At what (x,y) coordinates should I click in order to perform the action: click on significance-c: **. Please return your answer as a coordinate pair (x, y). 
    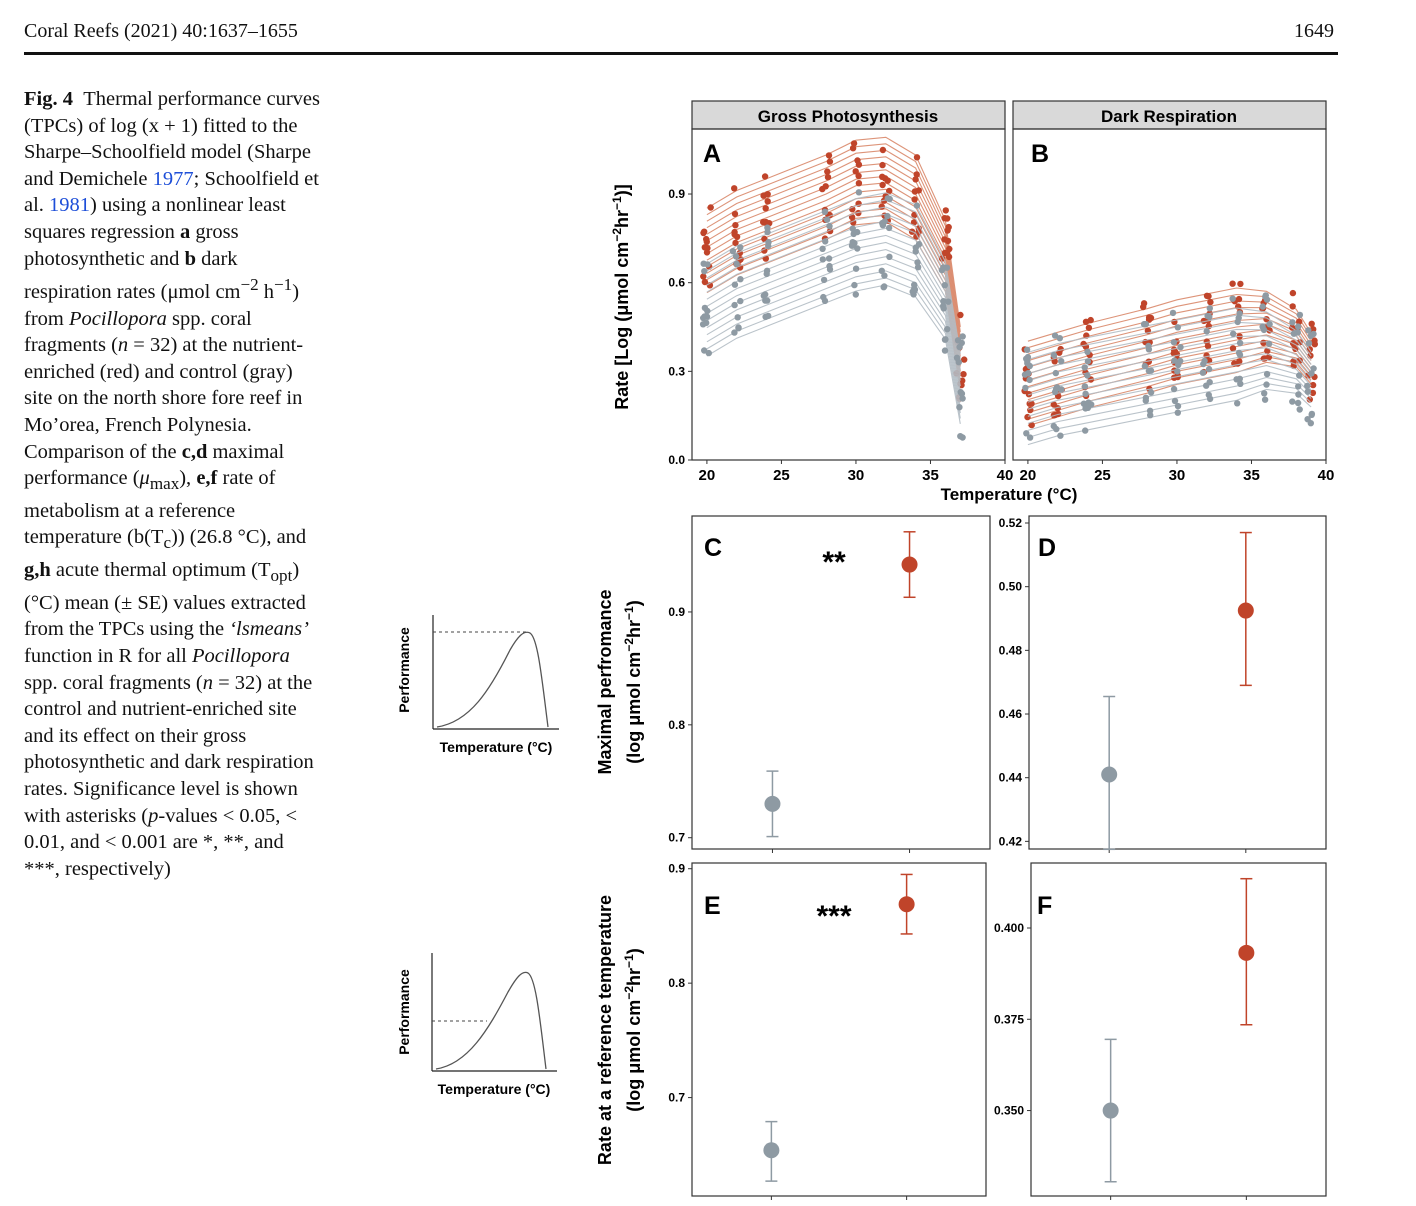
    Looking at the image, I should click on (834, 562).